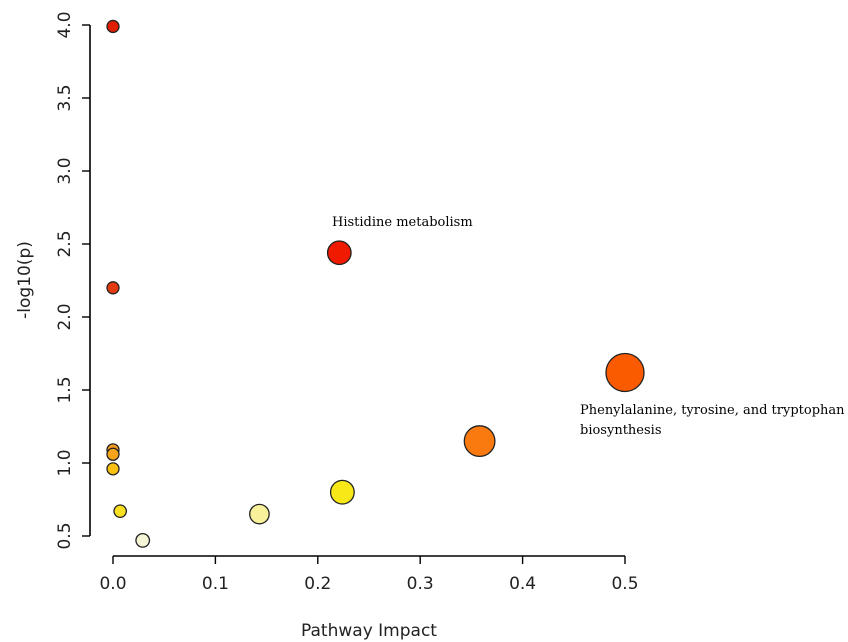  Describe the element at coordinates (621, 430) in the screenshot. I see `annotation-biosynthesis: biosynthesis` at that location.